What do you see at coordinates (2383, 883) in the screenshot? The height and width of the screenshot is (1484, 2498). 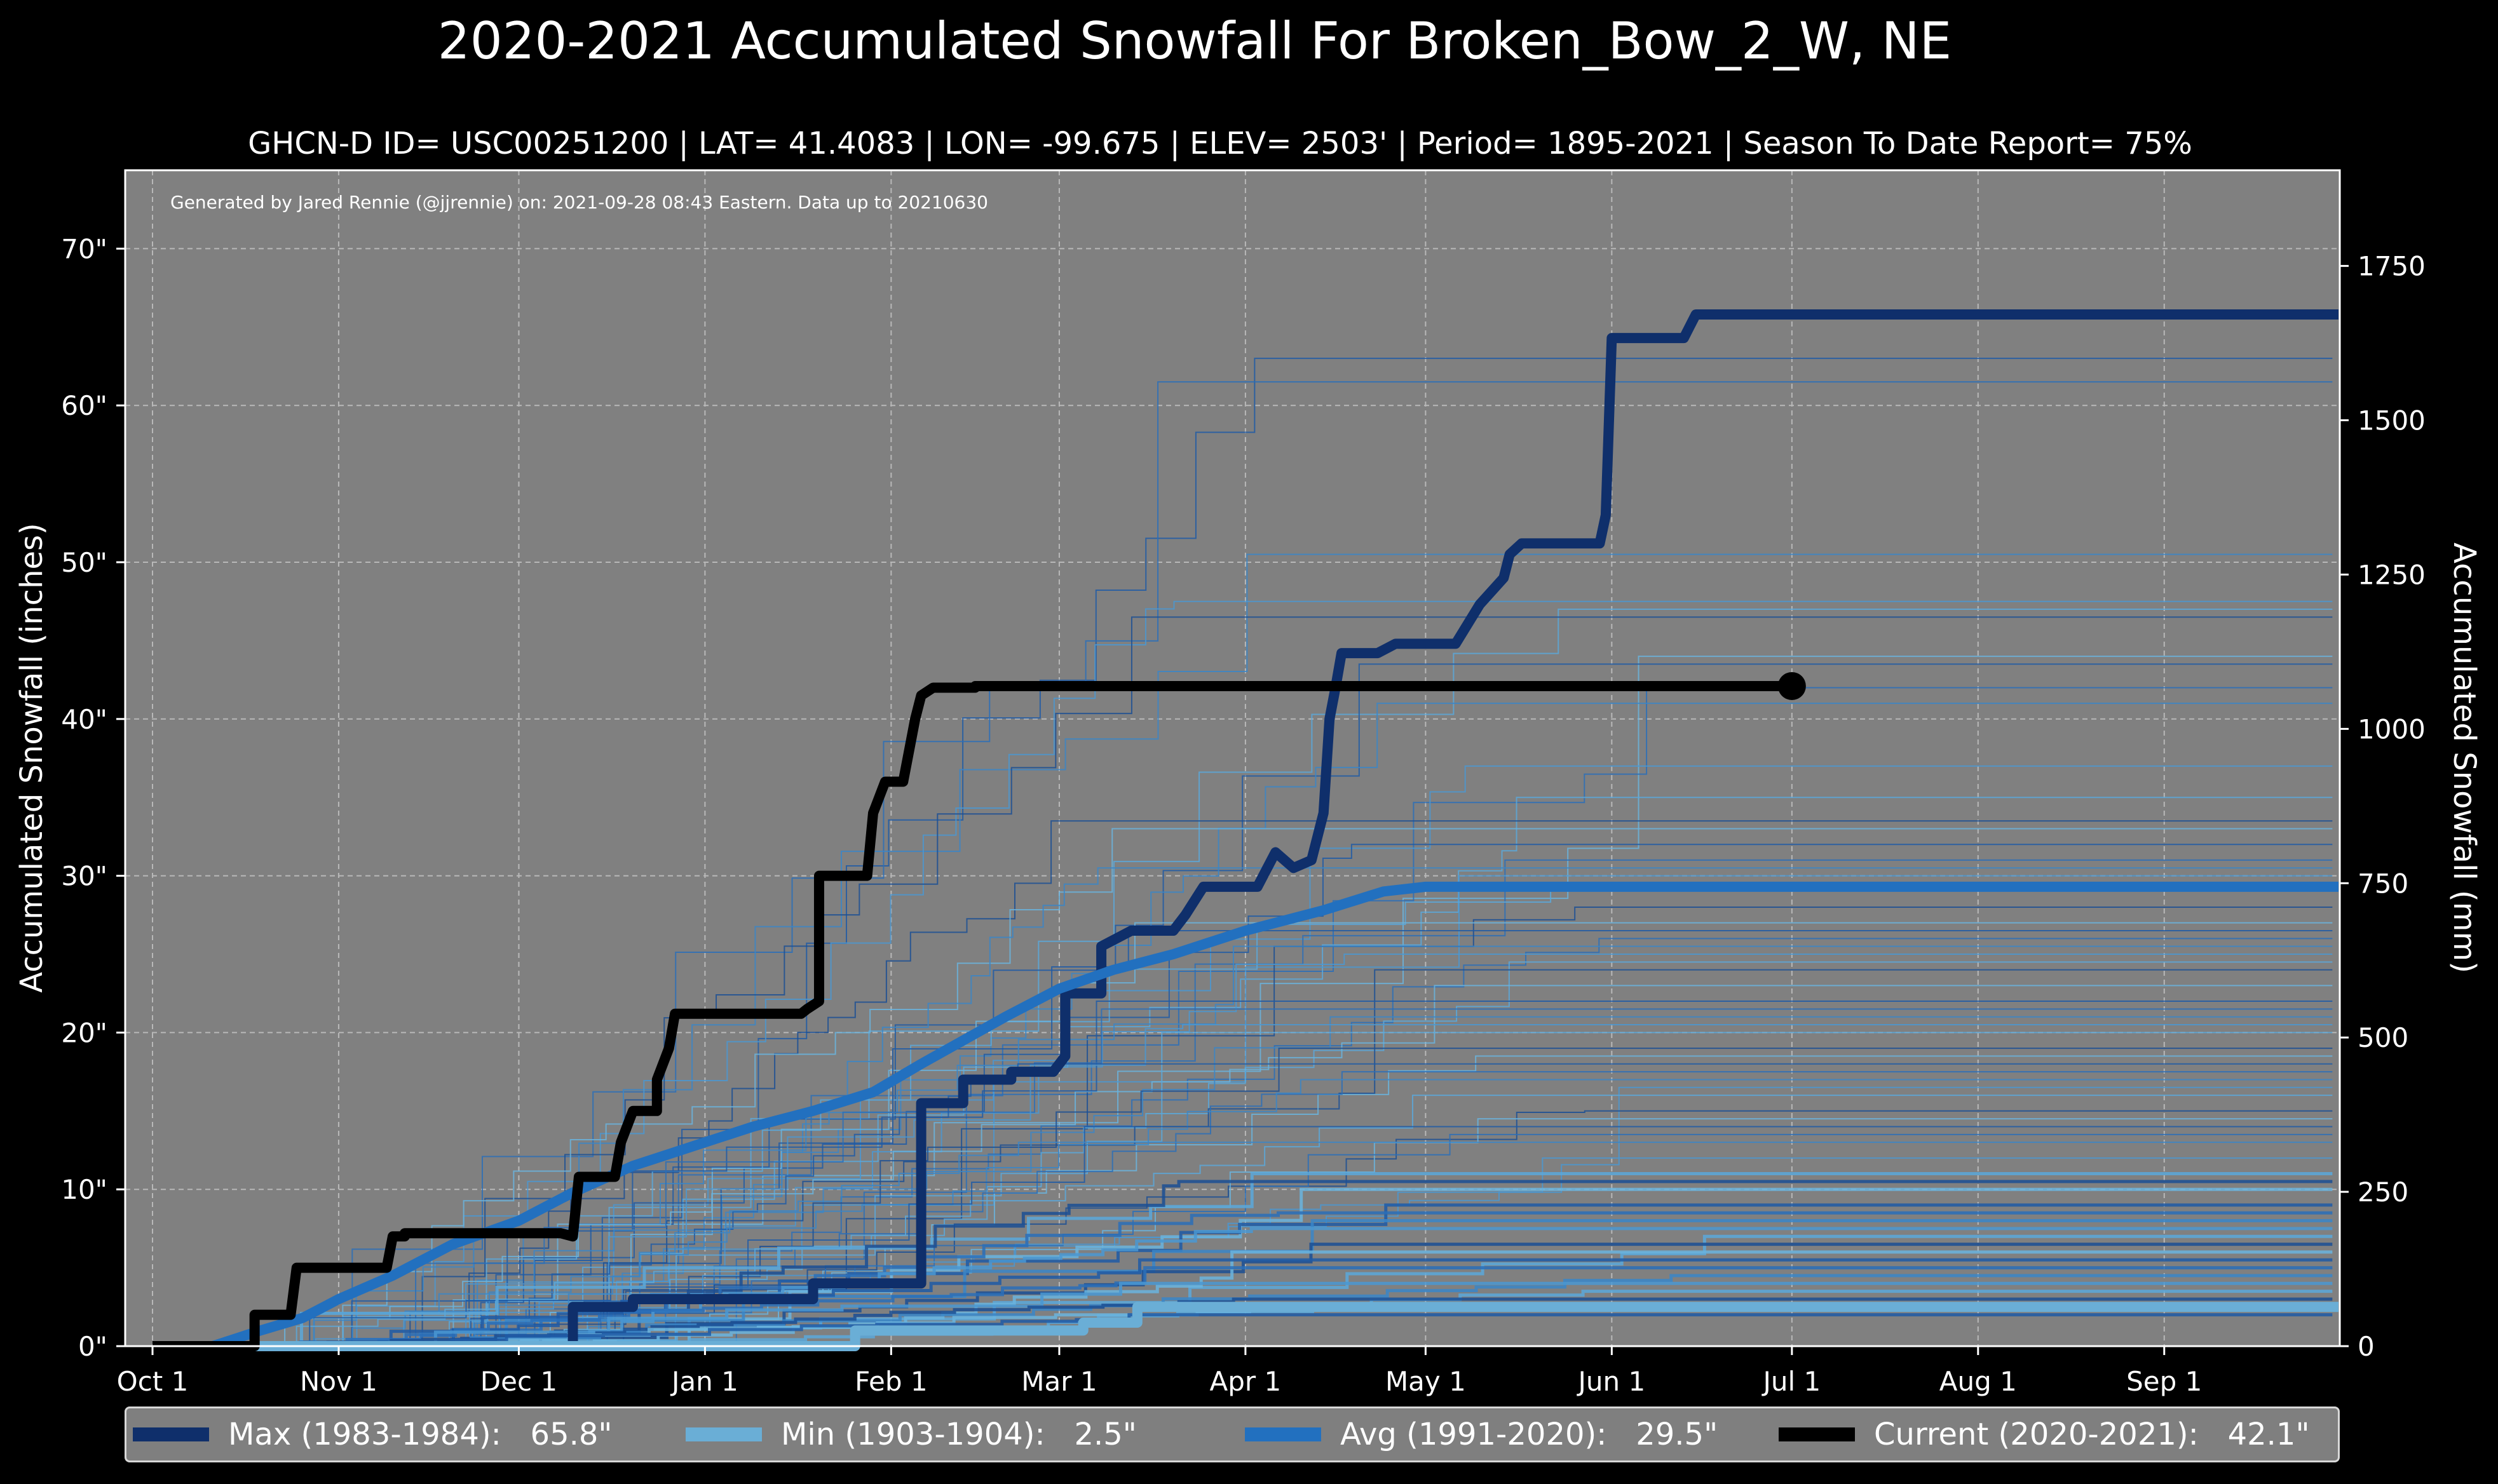 I see `y2-tick-label: 750` at bounding box center [2383, 883].